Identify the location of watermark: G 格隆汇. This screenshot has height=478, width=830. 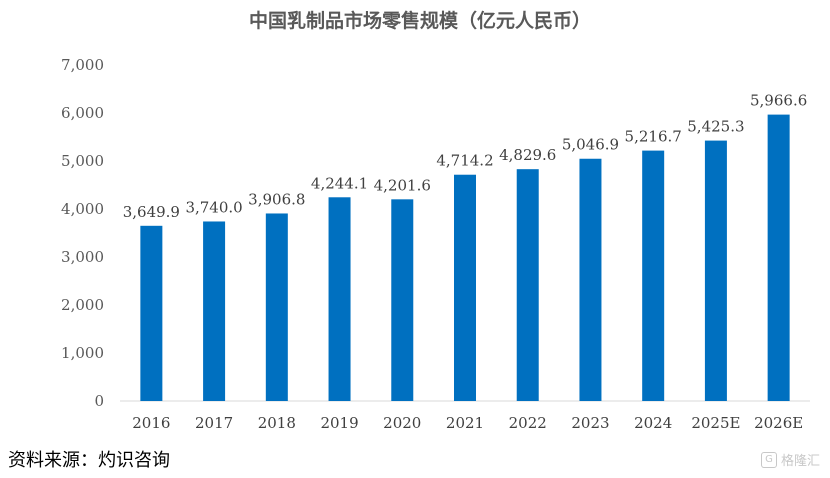
(790, 459).